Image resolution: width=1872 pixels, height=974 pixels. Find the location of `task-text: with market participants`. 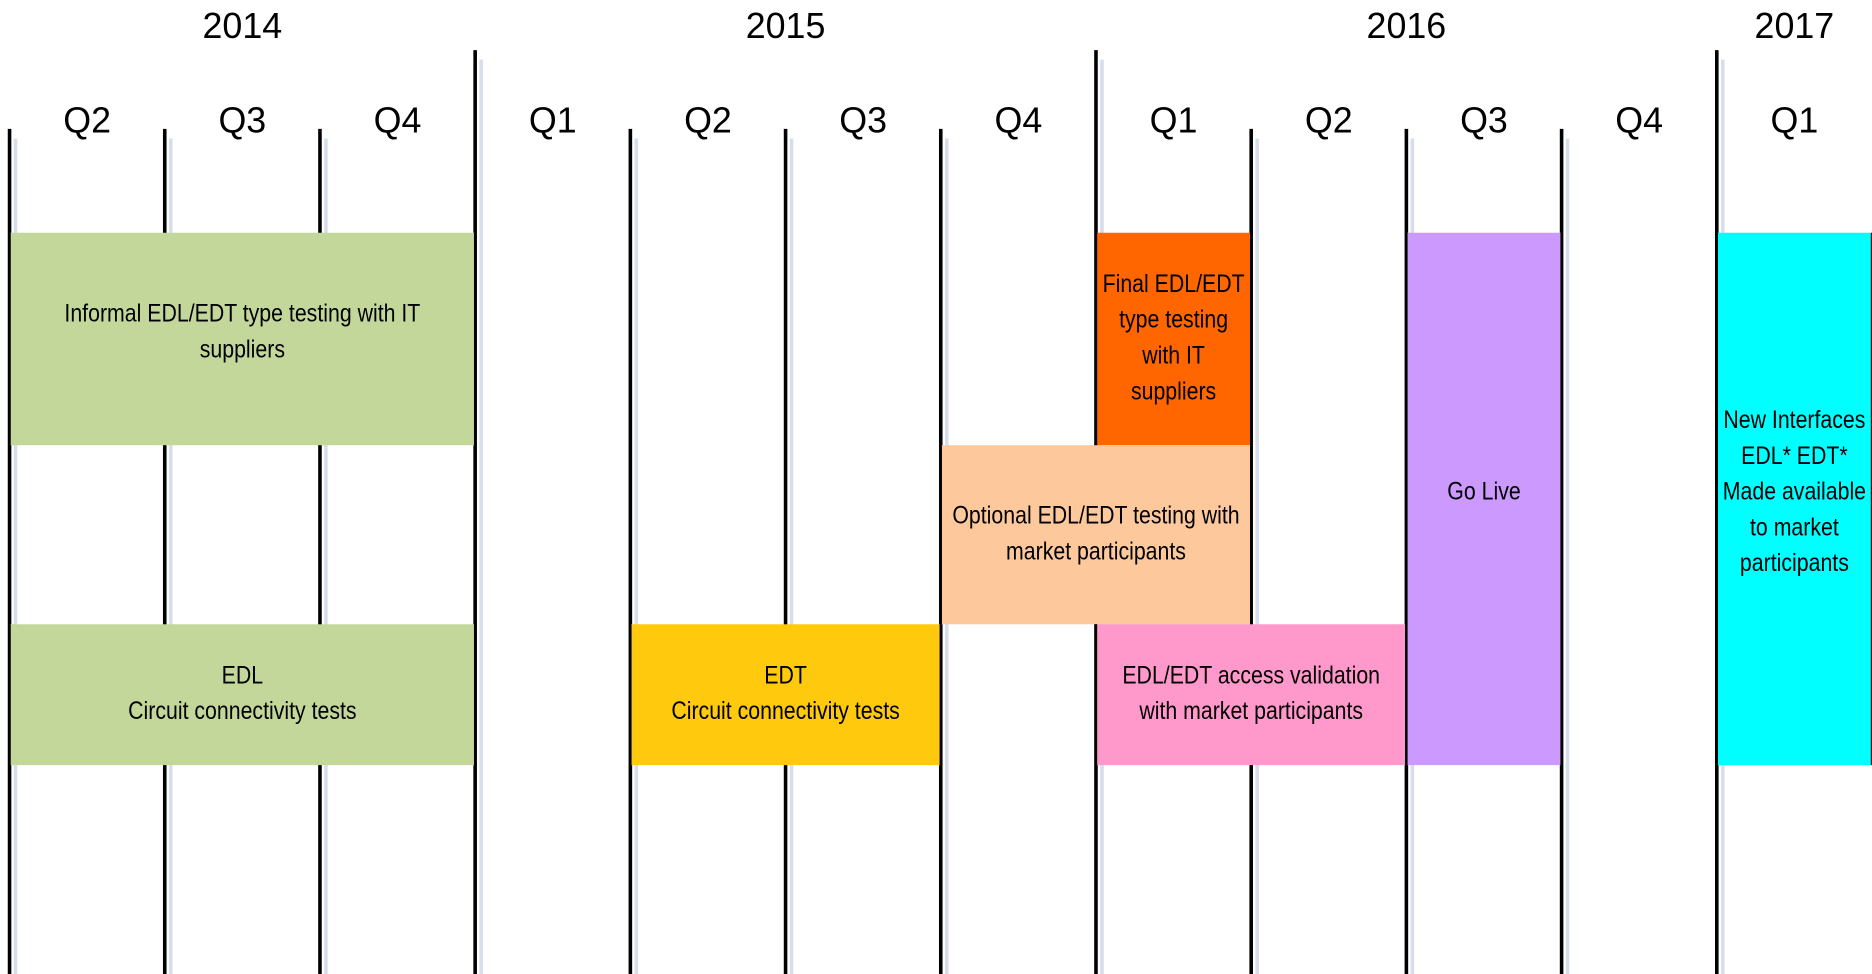

task-text: with market participants is located at coordinates (1250, 711).